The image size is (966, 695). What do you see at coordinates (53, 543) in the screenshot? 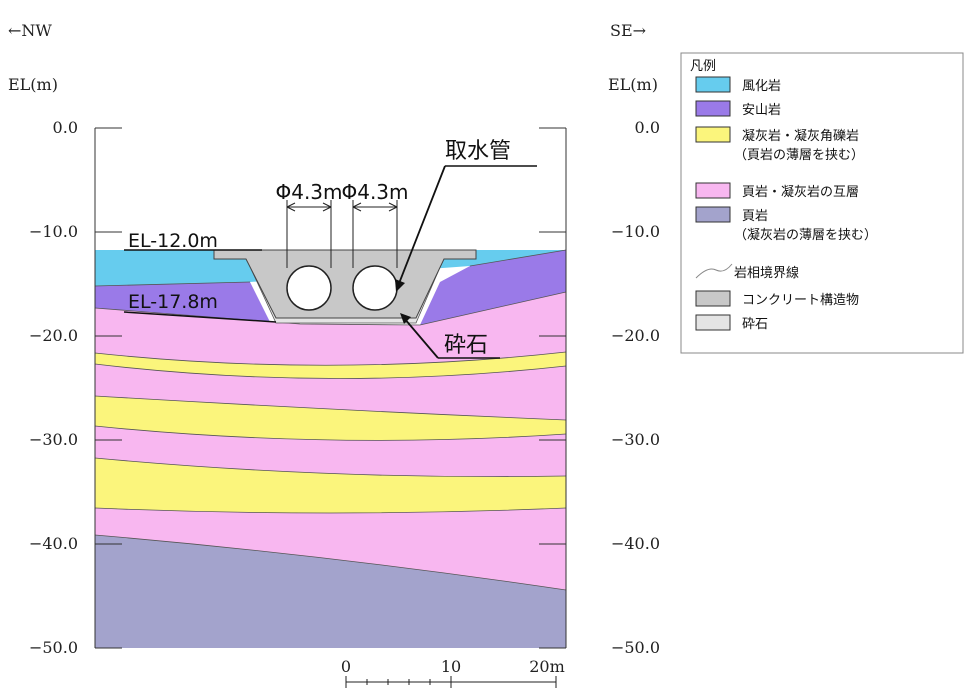
I see `left-tick-40: −40.0` at bounding box center [53, 543].